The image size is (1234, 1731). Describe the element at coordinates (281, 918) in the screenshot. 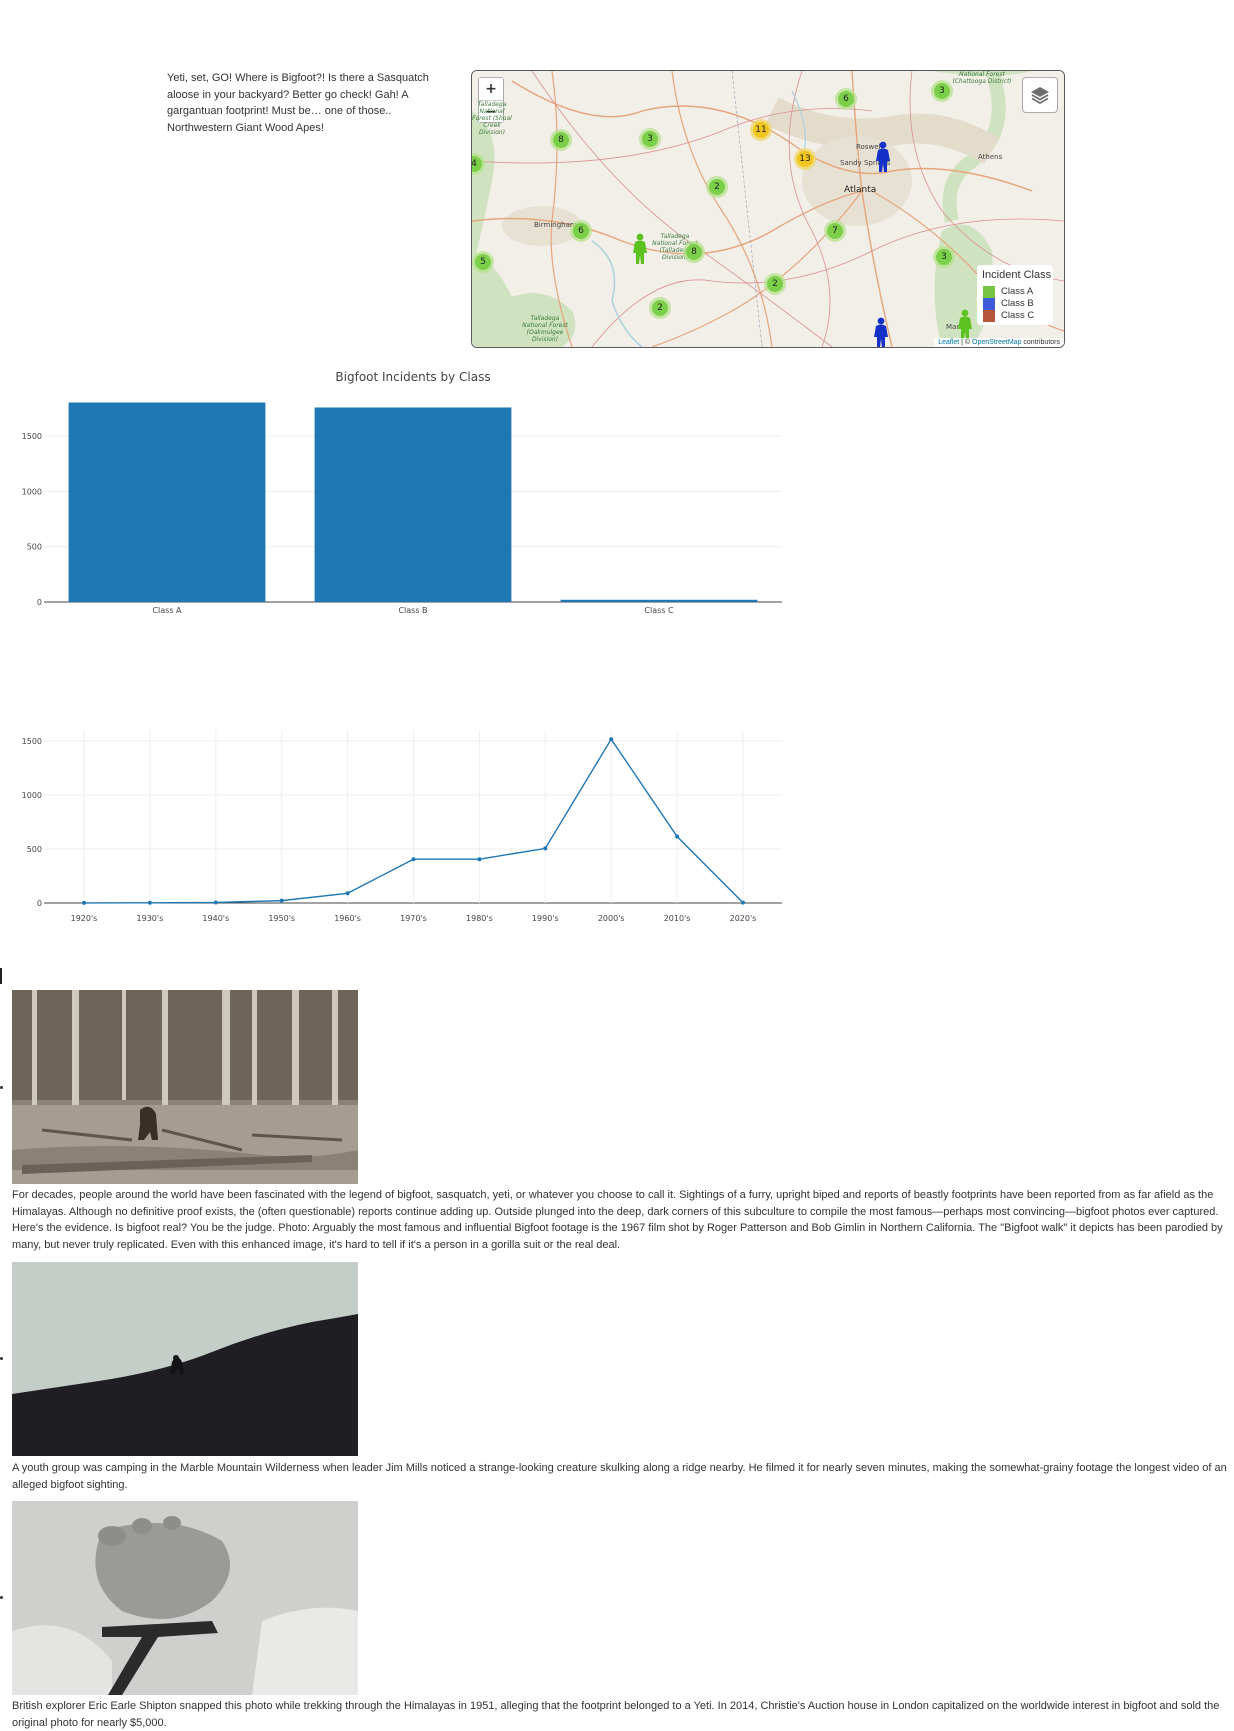

I see `x-tick-label: 1950's` at that location.